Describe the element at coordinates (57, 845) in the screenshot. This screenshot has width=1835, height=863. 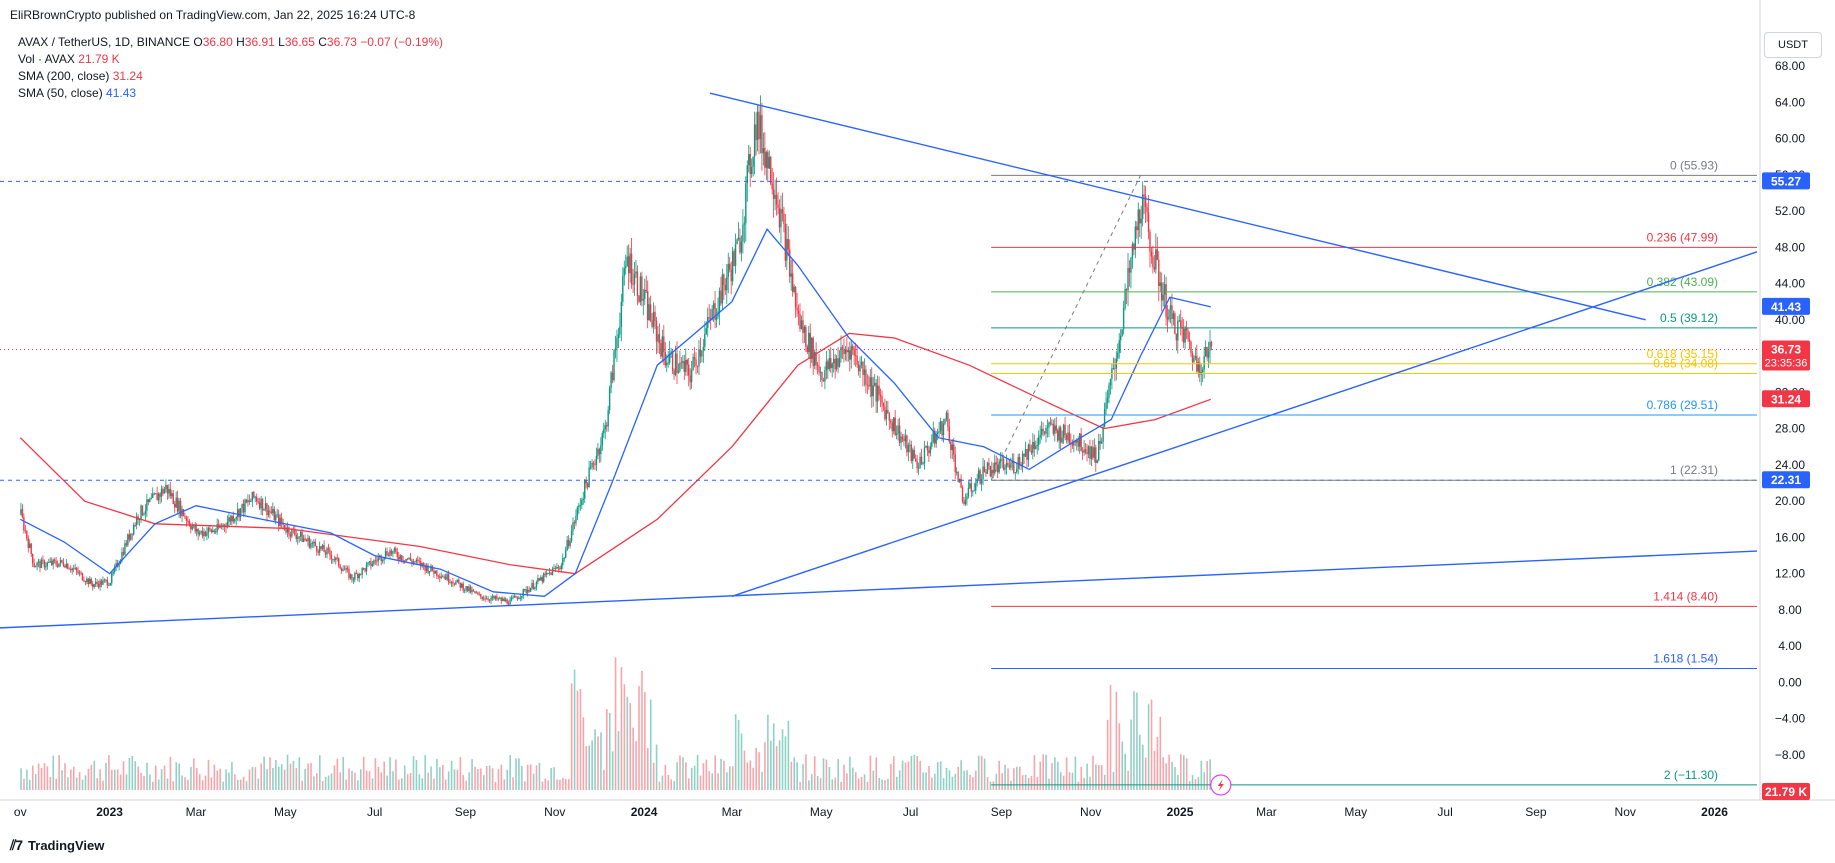
I see `tradingview-footer: ⫽7 TradingView` at that location.